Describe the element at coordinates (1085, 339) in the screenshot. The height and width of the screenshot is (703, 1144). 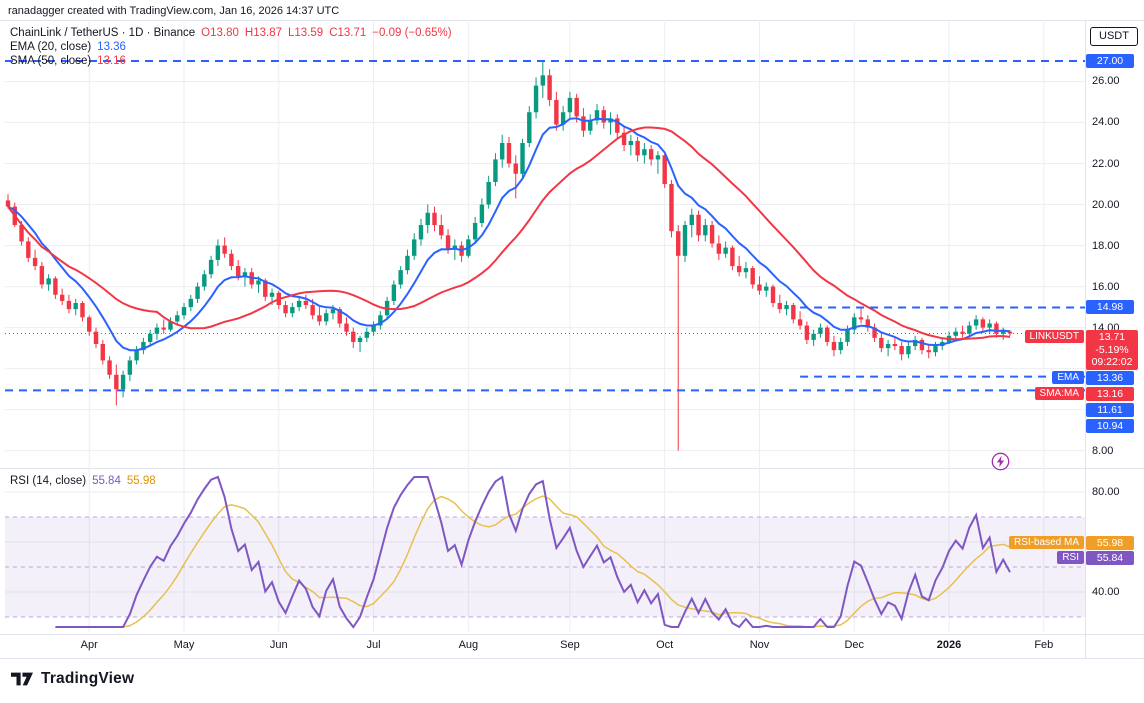
I see `price-axis-border` at that location.